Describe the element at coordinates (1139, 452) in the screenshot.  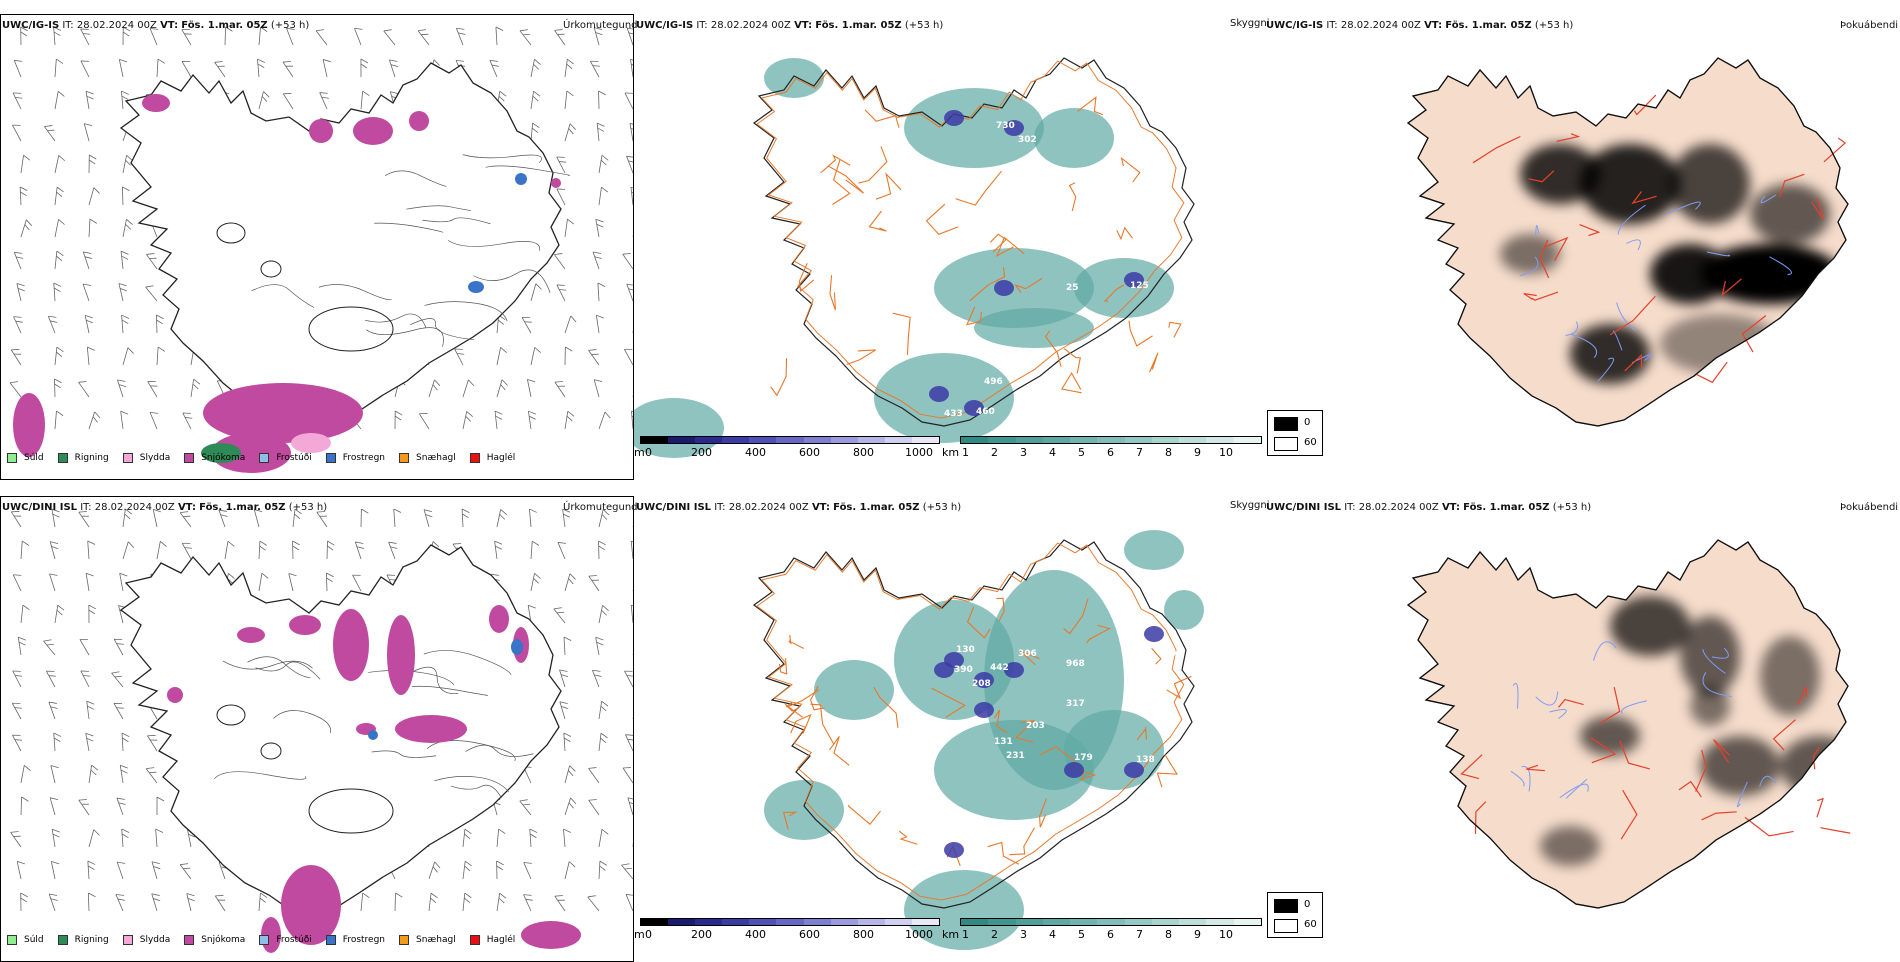
I see `visibility-tick: 7` at that location.